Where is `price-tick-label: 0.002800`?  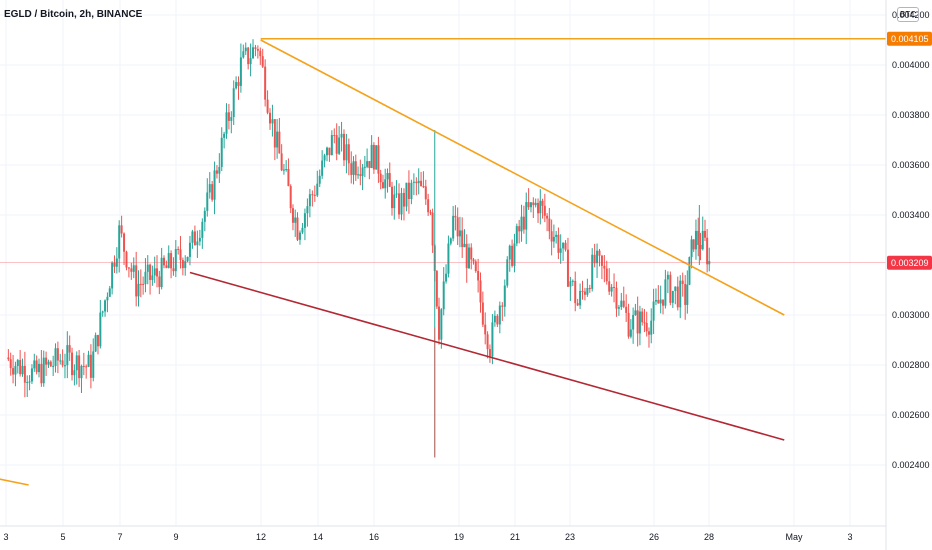 price-tick-label: 0.002800 is located at coordinates (911, 365).